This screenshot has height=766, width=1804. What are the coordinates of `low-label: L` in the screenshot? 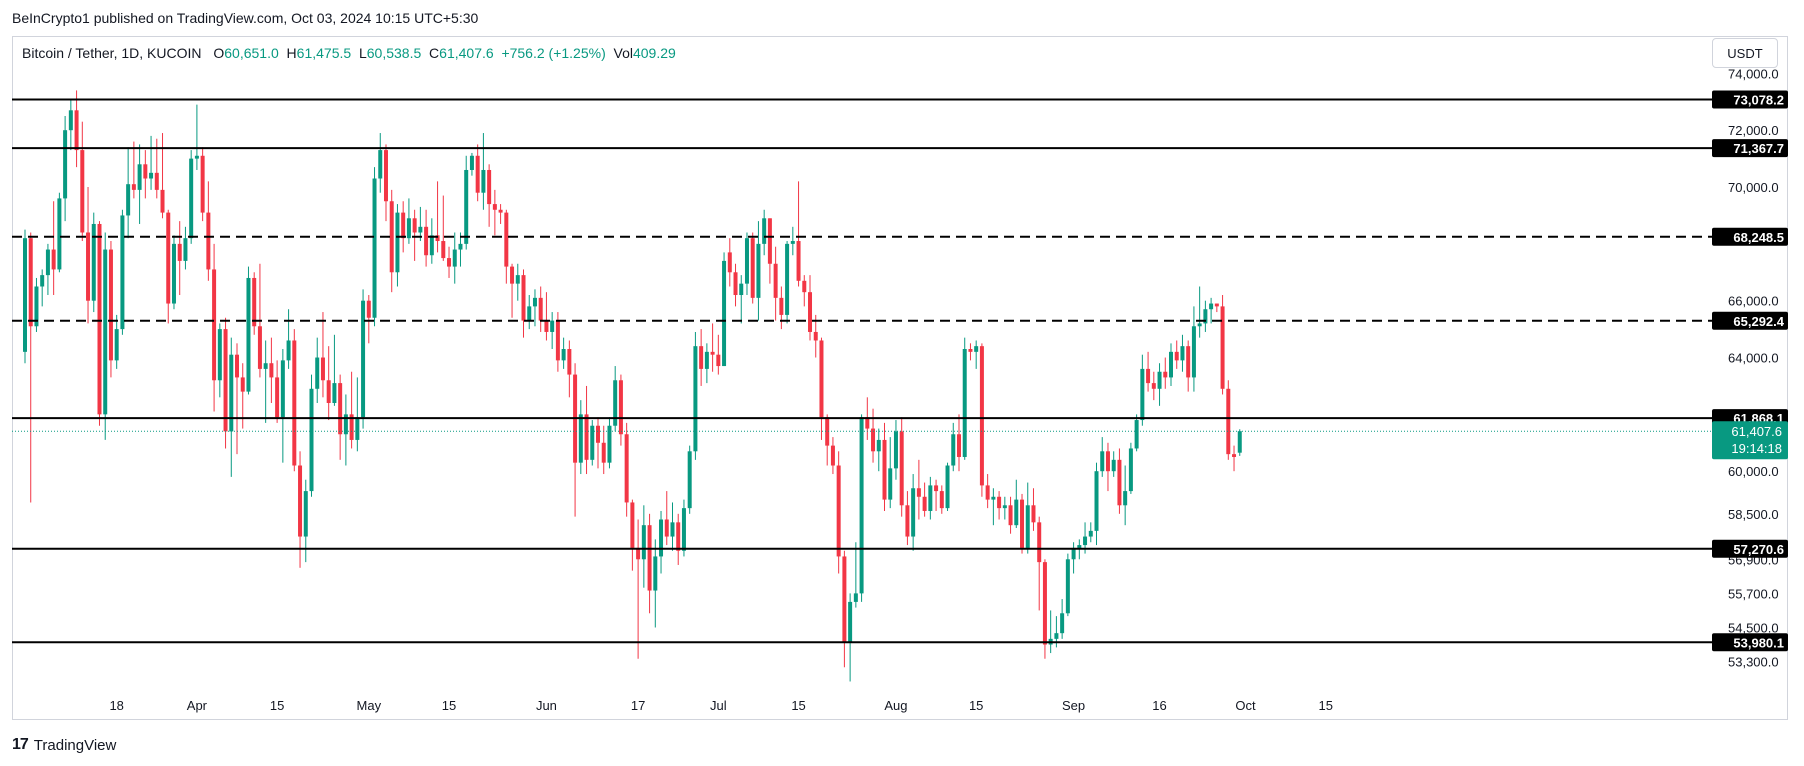 It's located at (362, 53).